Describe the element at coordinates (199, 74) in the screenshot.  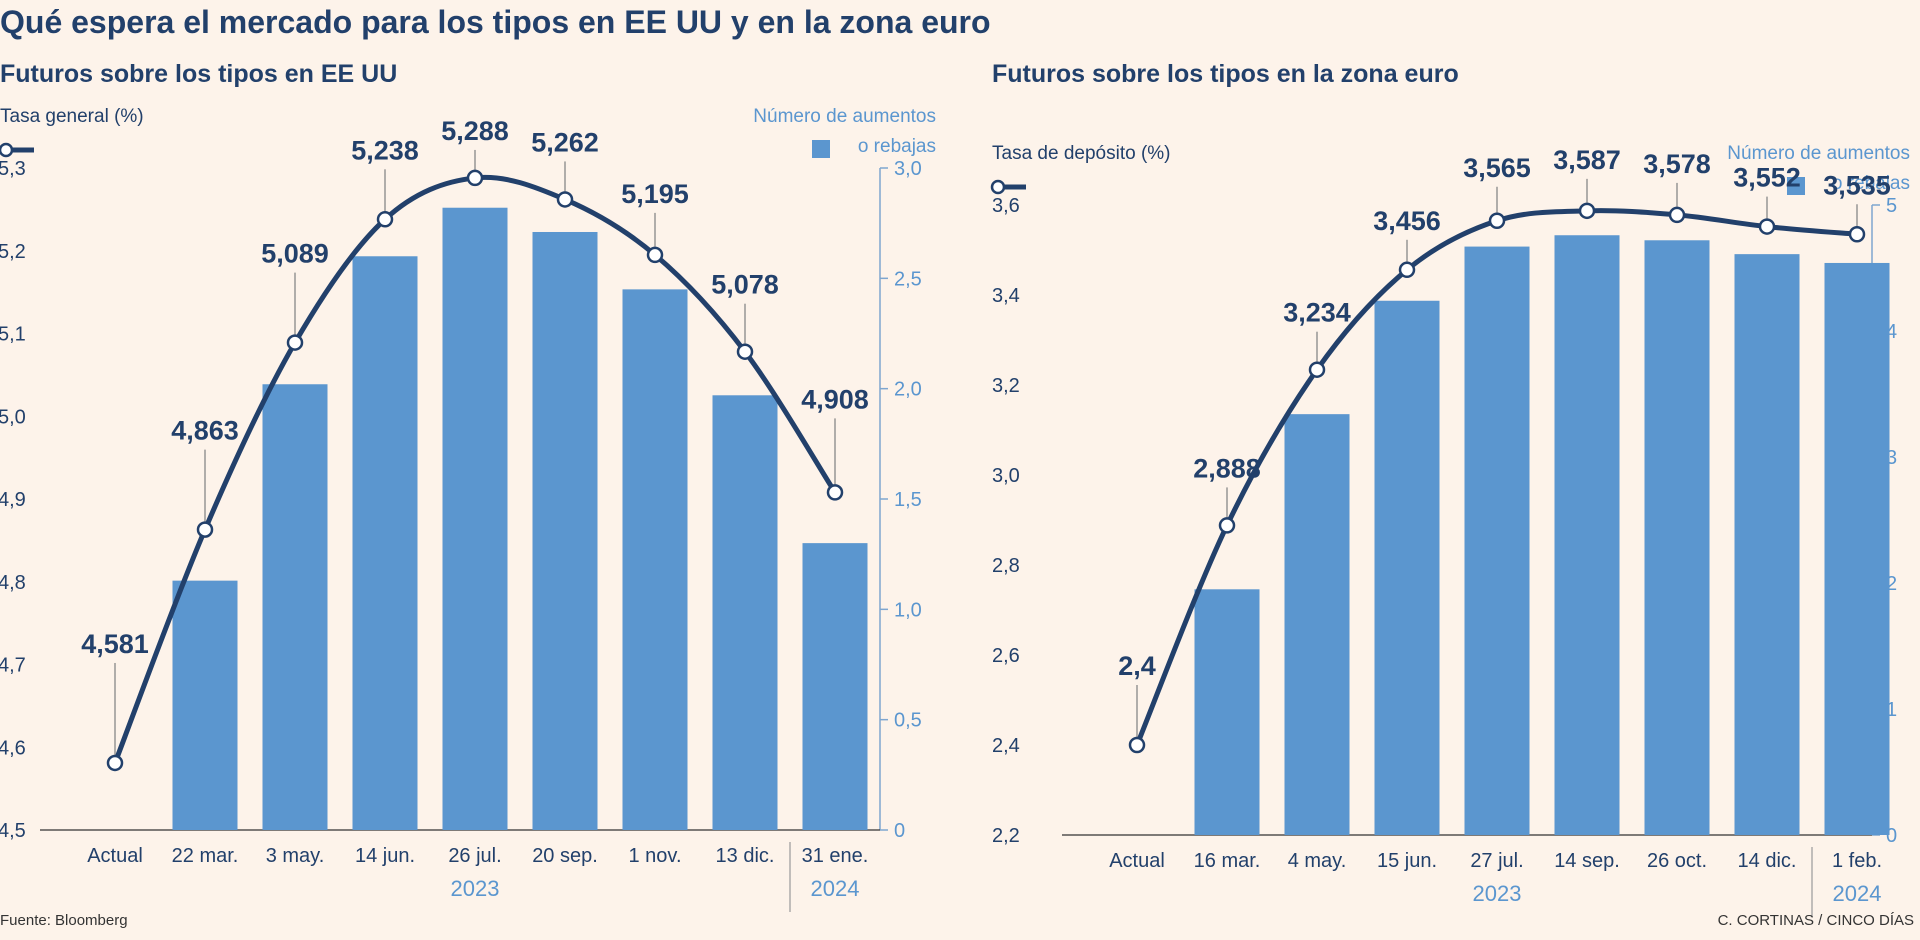
I see `us-panel-title: Futuros sobre los tipos en EE UU` at that location.